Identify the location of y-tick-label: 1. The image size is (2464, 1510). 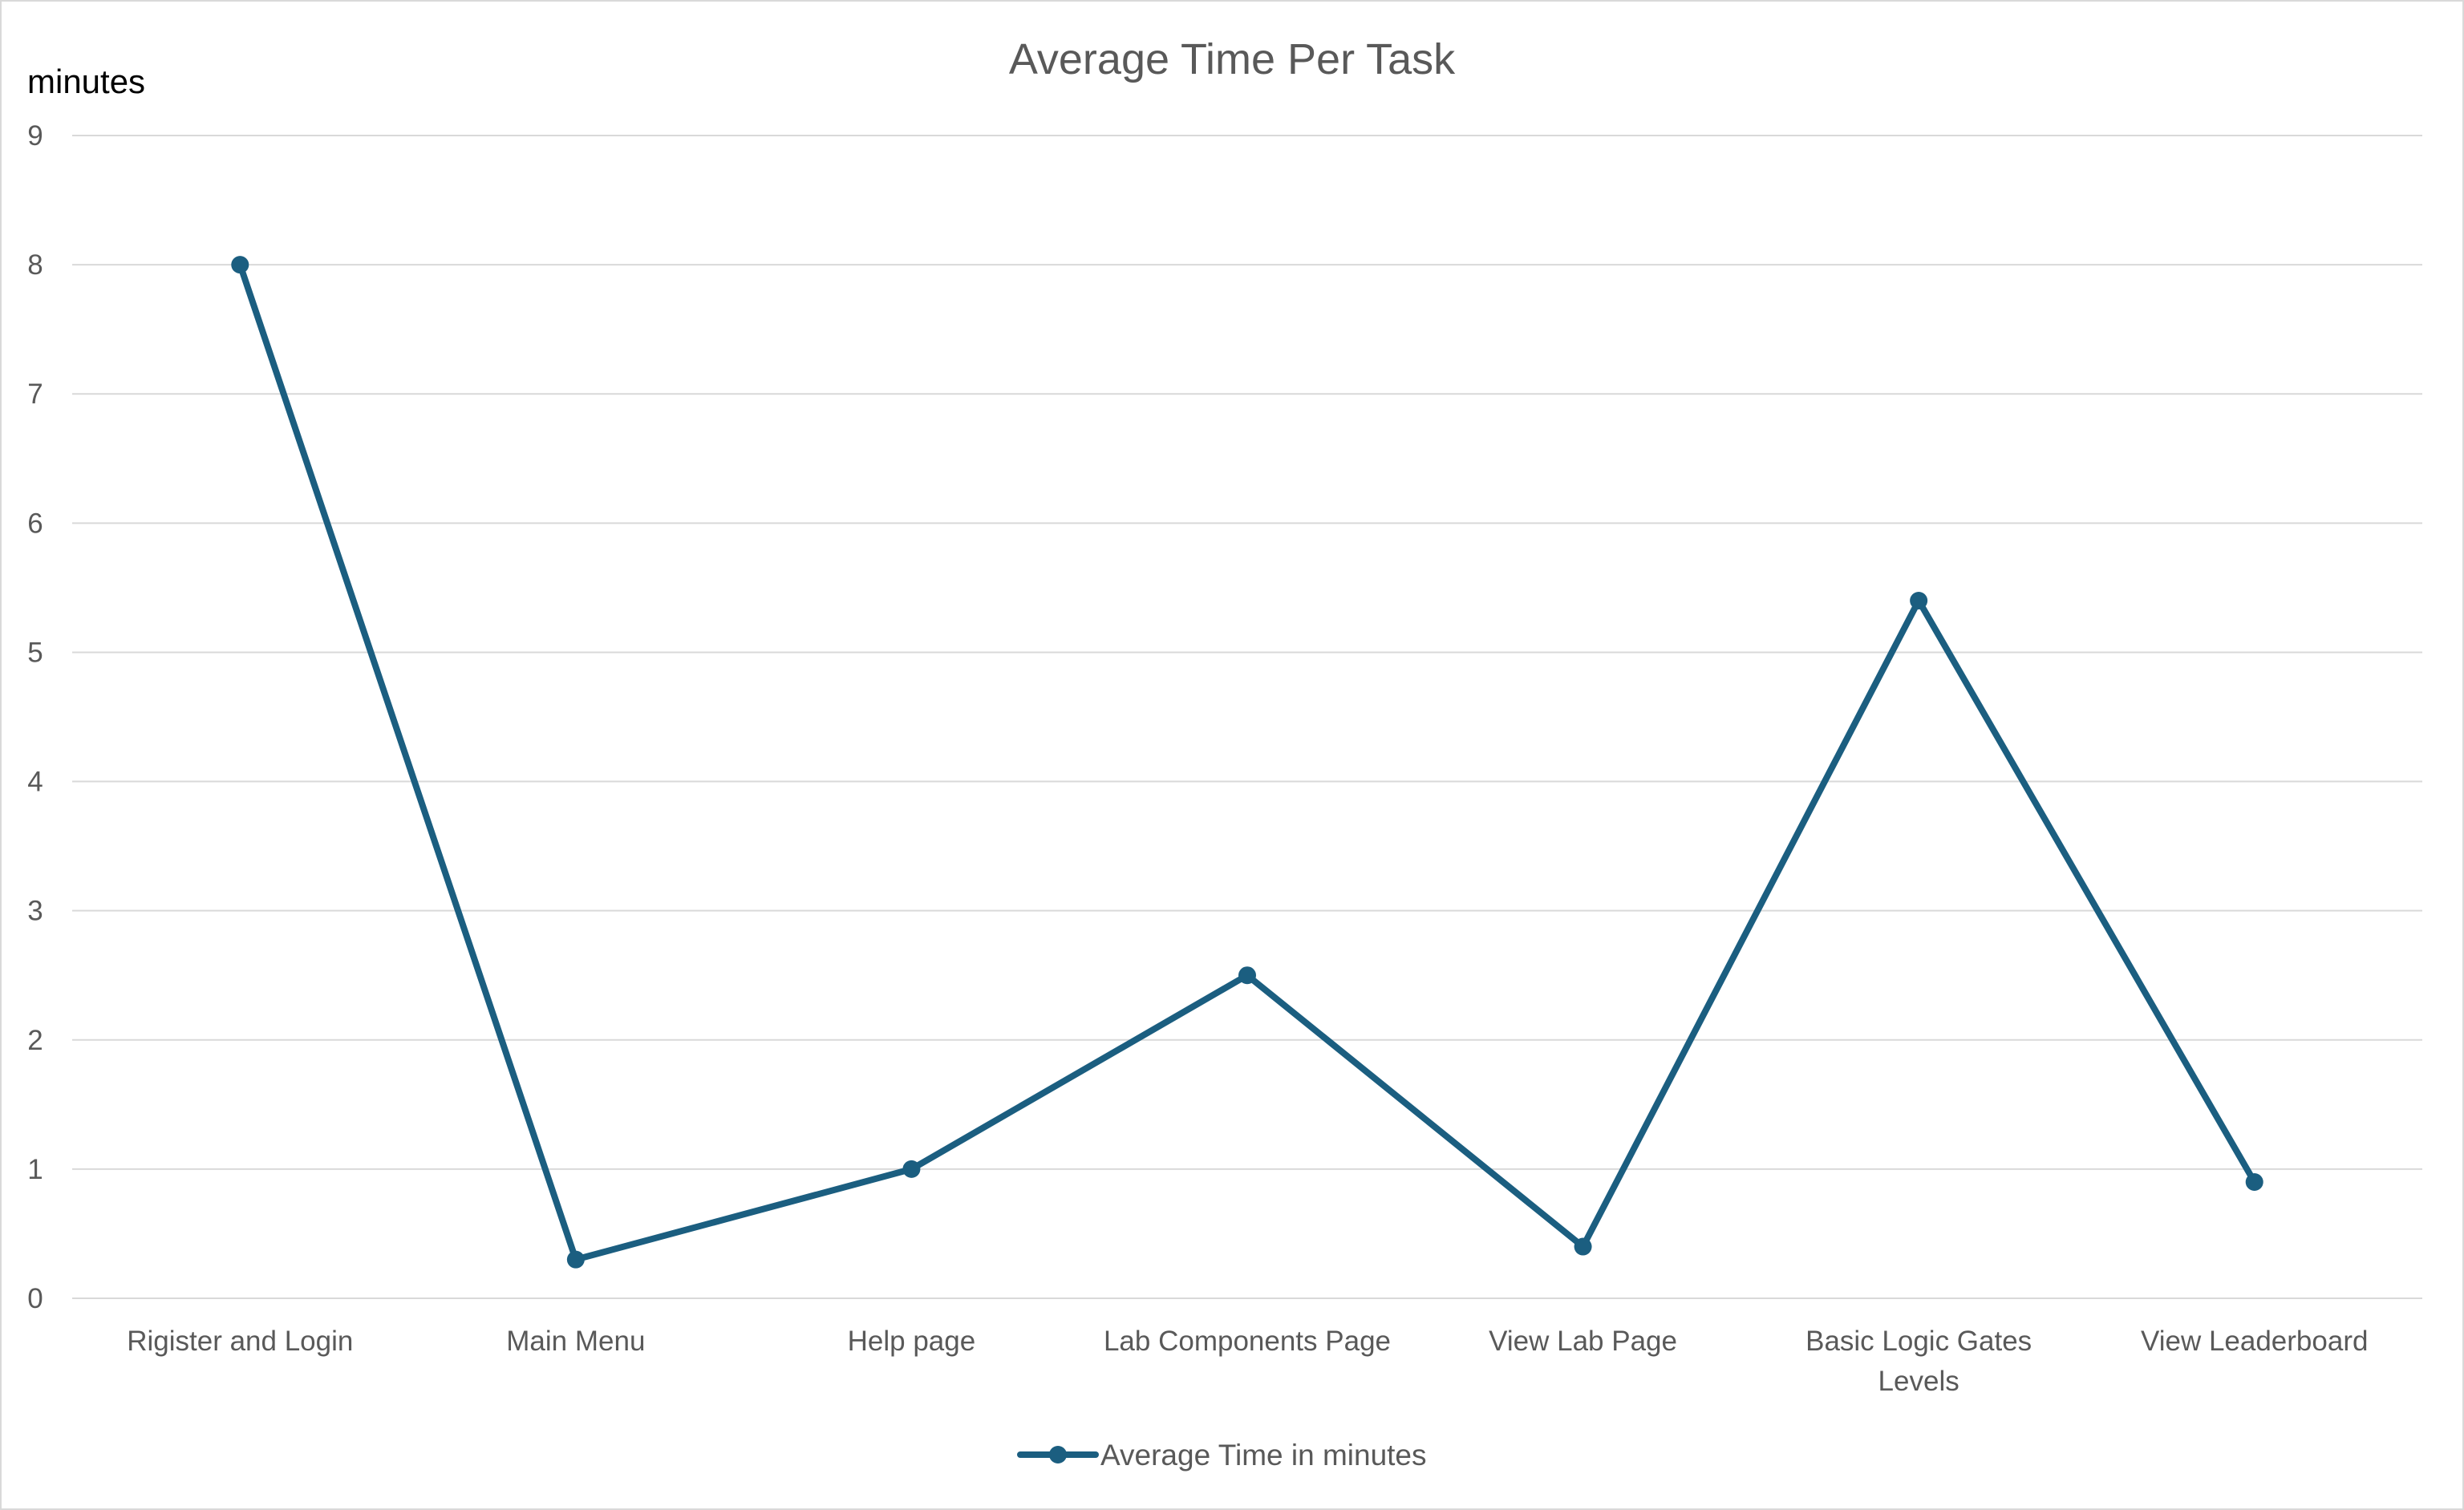
(35, 1169).